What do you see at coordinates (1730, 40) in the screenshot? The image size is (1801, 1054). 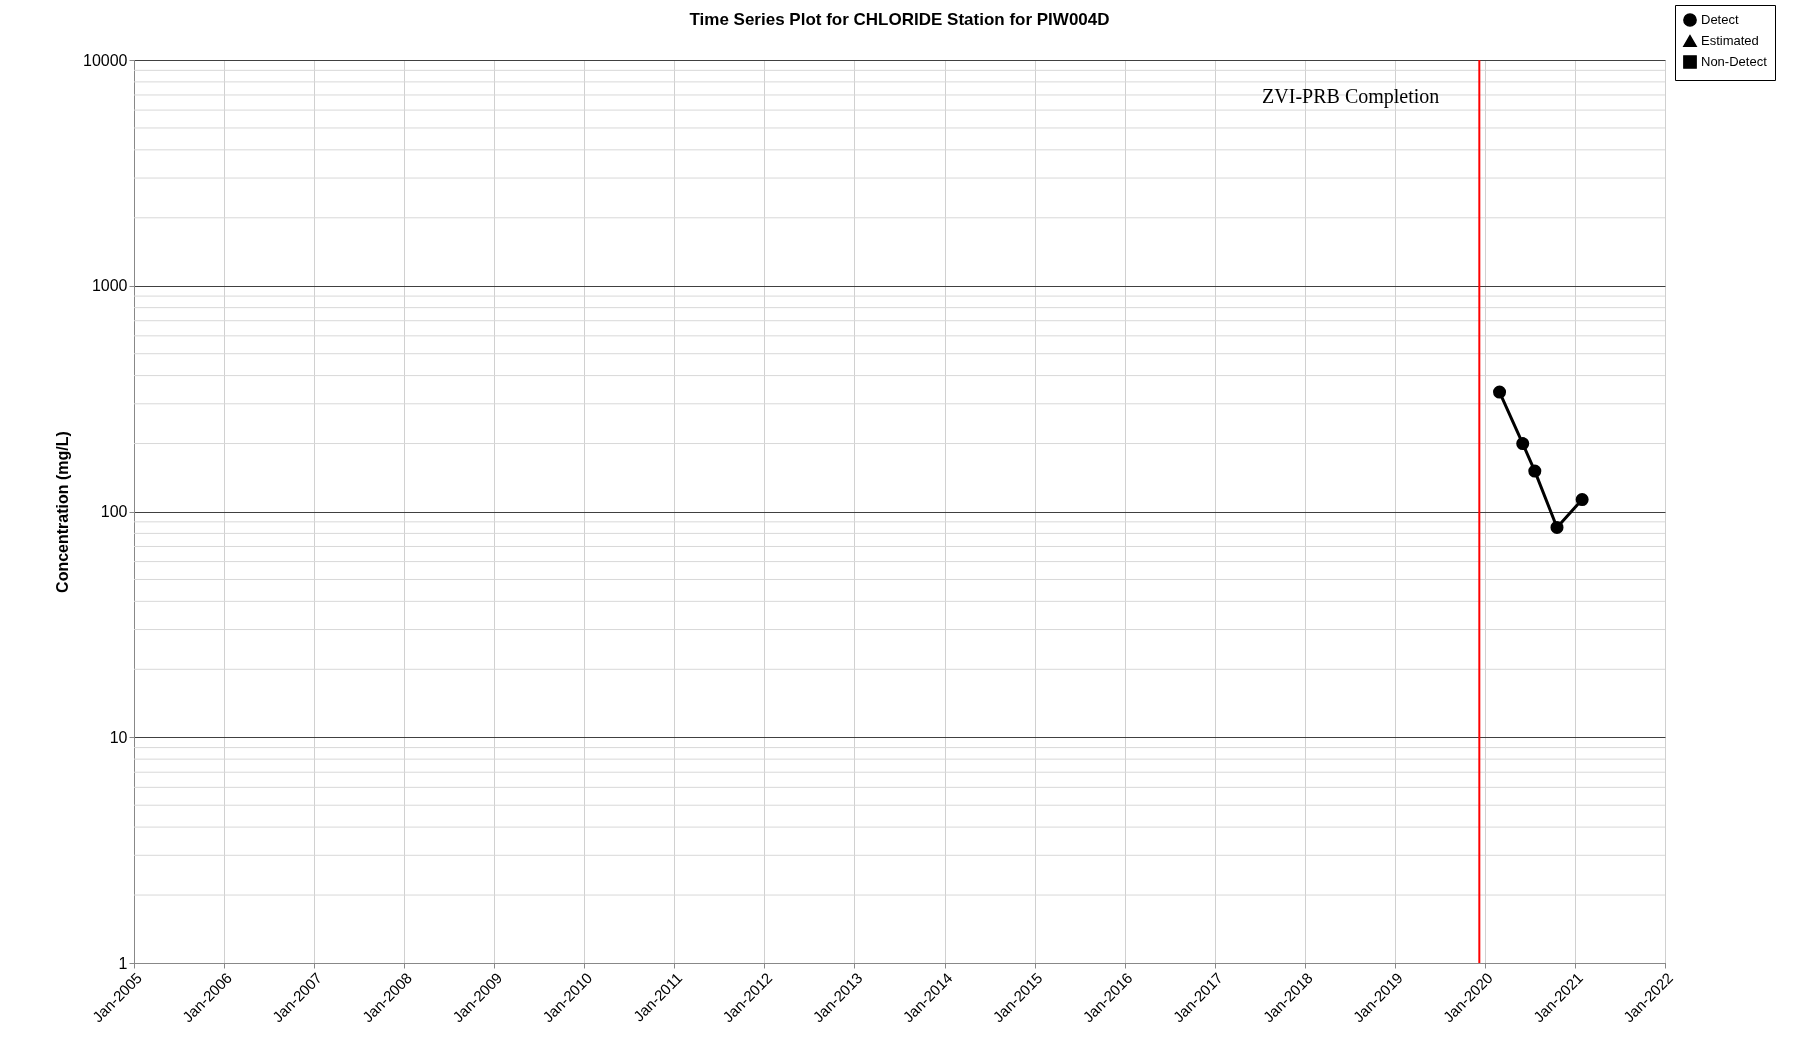 I see `legend-label: Estimated` at bounding box center [1730, 40].